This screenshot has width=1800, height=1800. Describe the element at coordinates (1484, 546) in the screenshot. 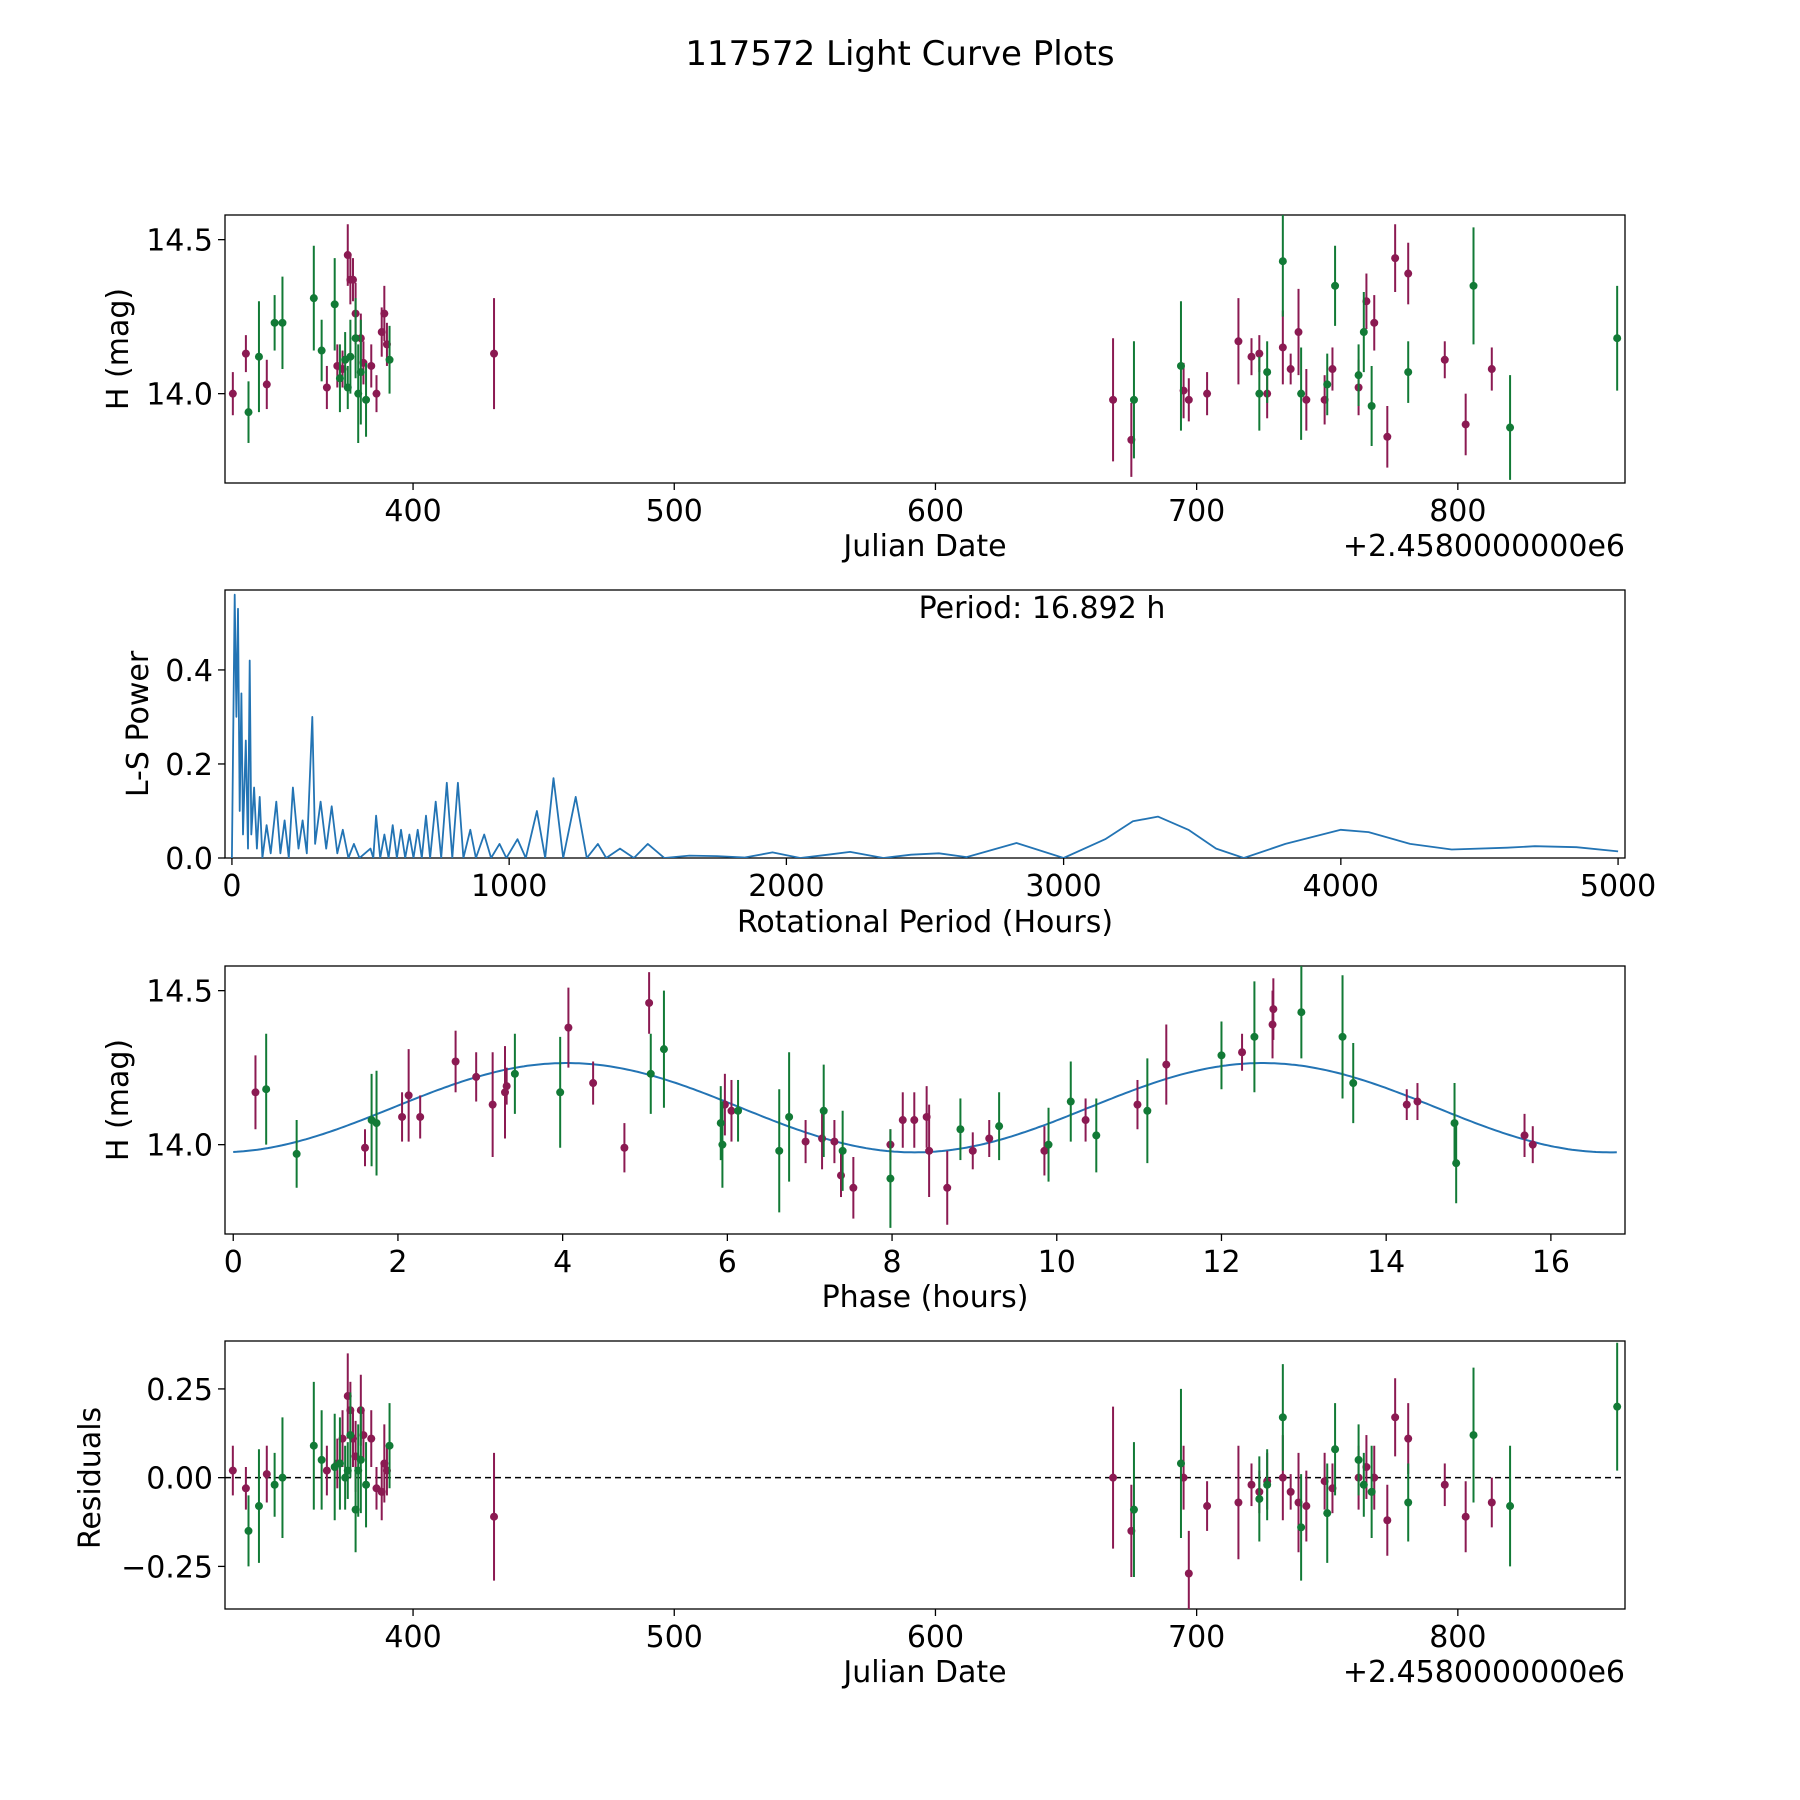

I see `lightcurve-offset-label: +2.4580000000e6` at that location.